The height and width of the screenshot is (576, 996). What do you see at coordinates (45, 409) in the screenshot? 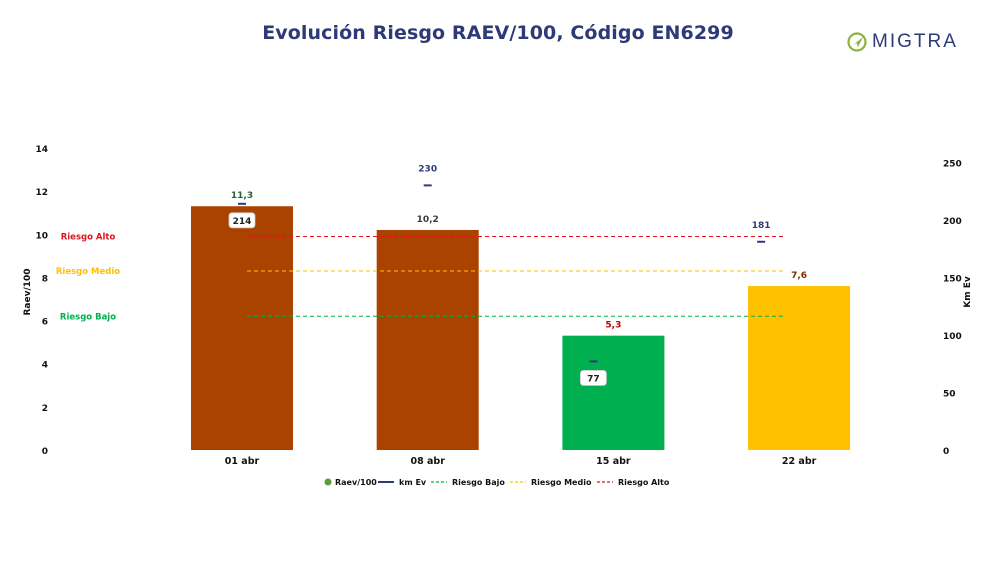
I see `y-tick-label: 2` at bounding box center [45, 409].